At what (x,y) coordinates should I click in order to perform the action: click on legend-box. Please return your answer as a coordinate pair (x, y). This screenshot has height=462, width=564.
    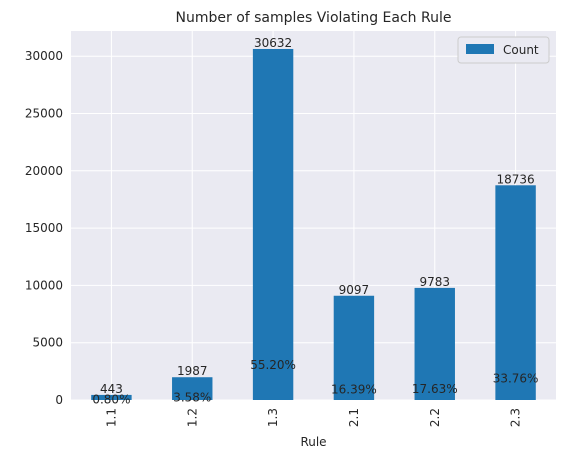
    Looking at the image, I should click on (503, 50).